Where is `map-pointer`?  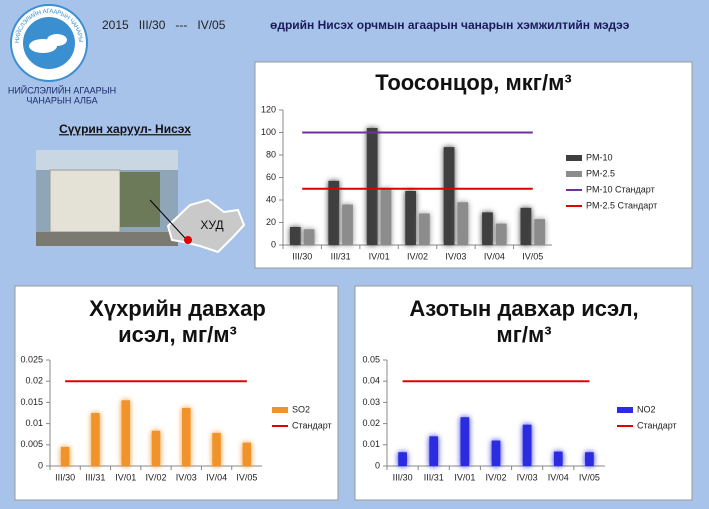
map-pointer is located at coordinates (167, 219).